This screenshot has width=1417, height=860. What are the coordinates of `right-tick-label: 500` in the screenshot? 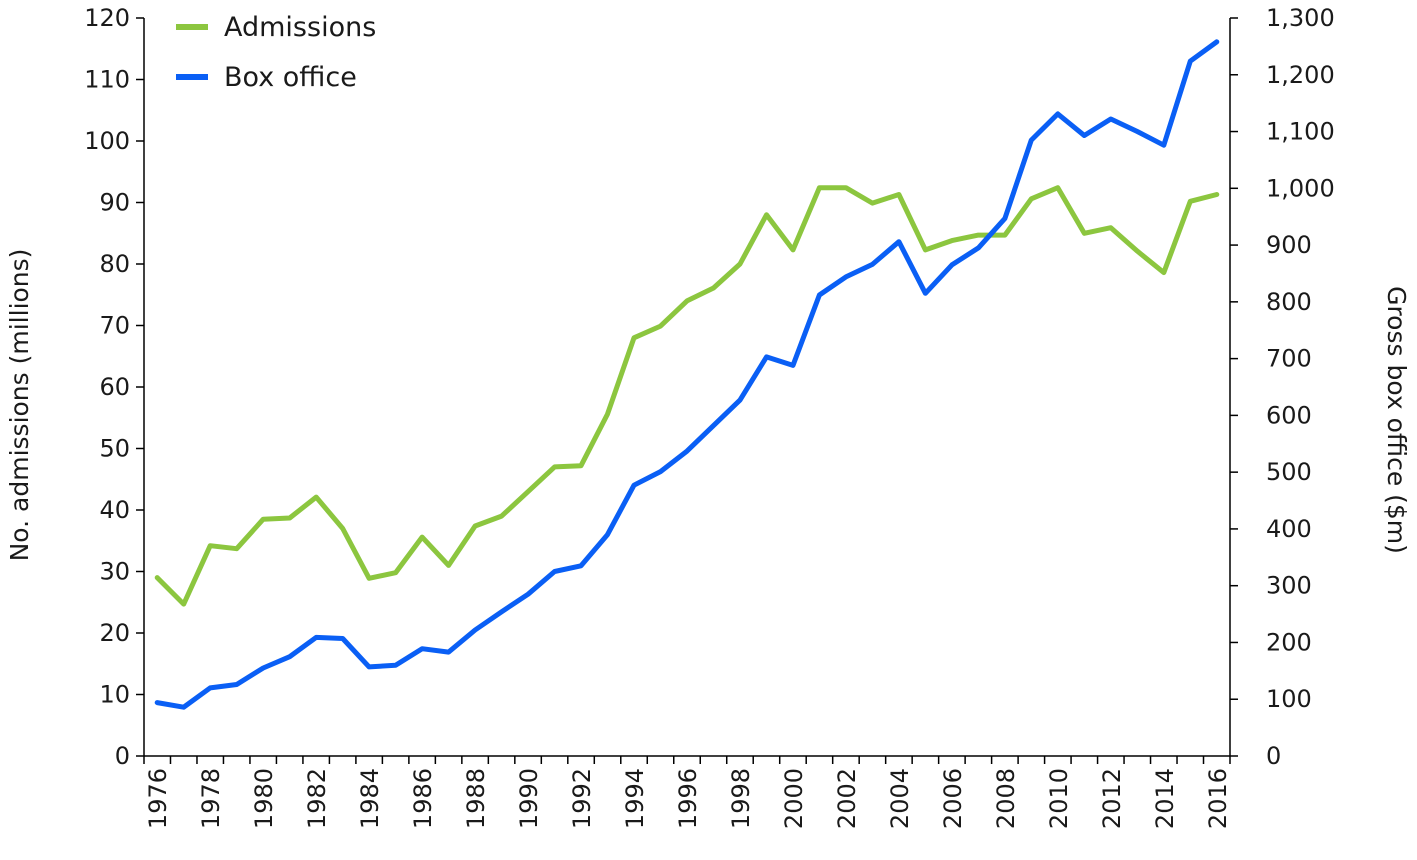 It's located at (1289, 472).